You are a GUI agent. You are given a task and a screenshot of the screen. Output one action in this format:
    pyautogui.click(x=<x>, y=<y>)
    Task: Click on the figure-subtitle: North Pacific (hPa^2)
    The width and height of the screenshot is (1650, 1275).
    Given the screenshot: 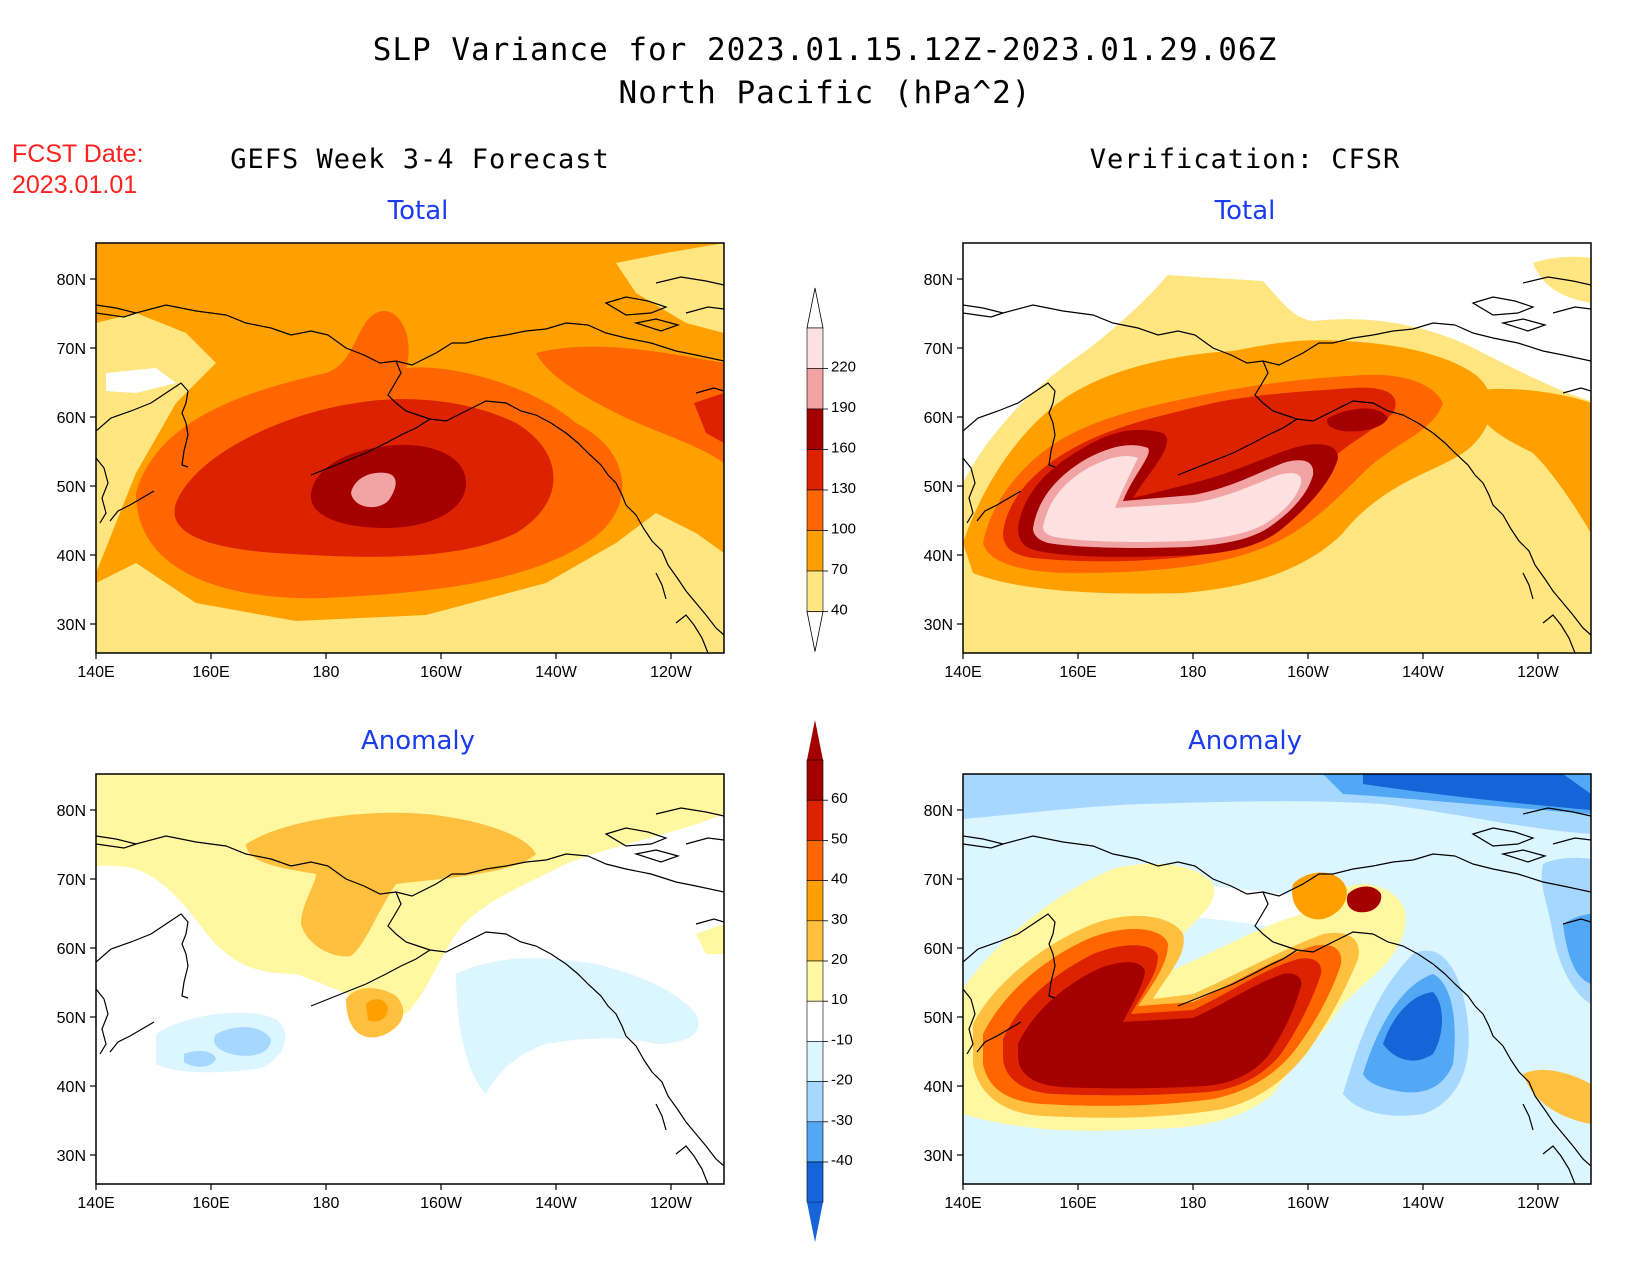 What is the action you would take?
    pyautogui.click(x=825, y=93)
    